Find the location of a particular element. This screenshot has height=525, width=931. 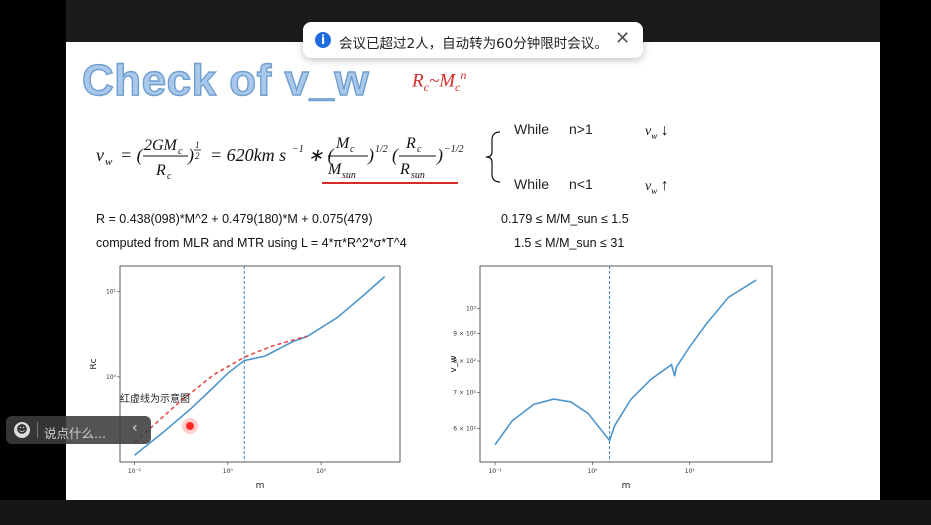

frac3-den: R is located at coordinates (404, 169).